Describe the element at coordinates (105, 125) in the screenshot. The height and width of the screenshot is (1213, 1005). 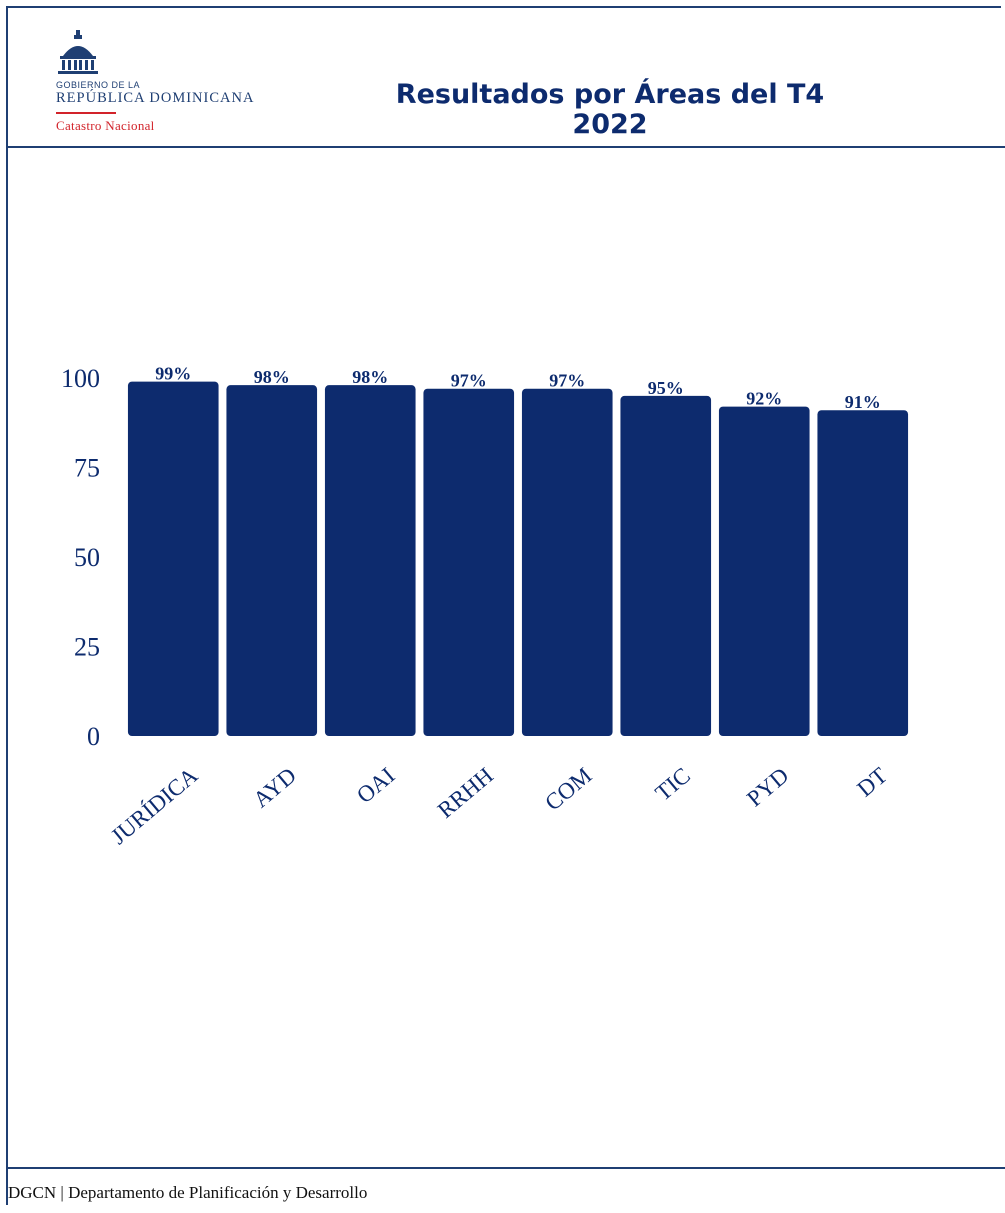
I see `logo-text-catastro: Catastro Nacional` at that location.